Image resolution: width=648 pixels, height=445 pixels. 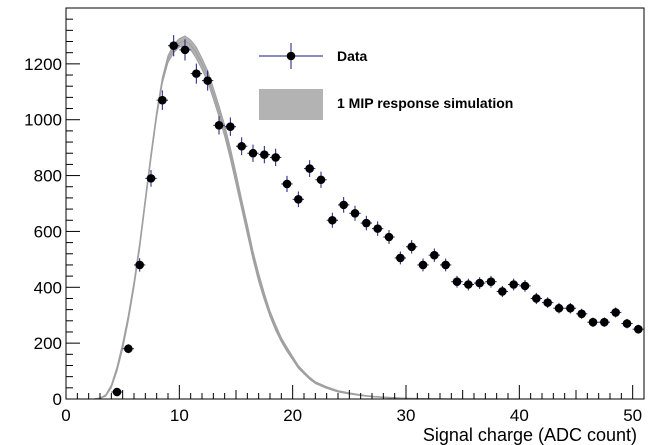 I want to click on legend-data-marker, so click(x=291, y=56).